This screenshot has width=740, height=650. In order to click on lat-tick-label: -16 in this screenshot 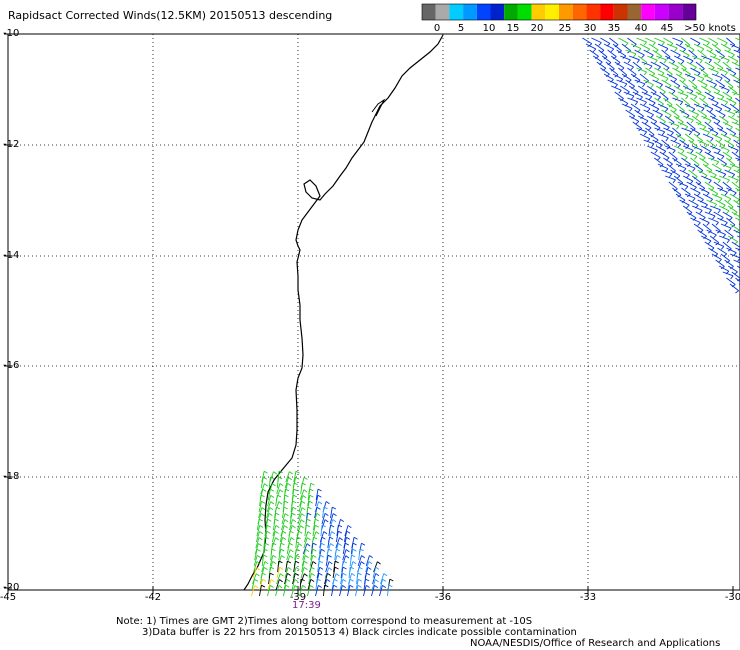, I will do `click(11, 365)`.